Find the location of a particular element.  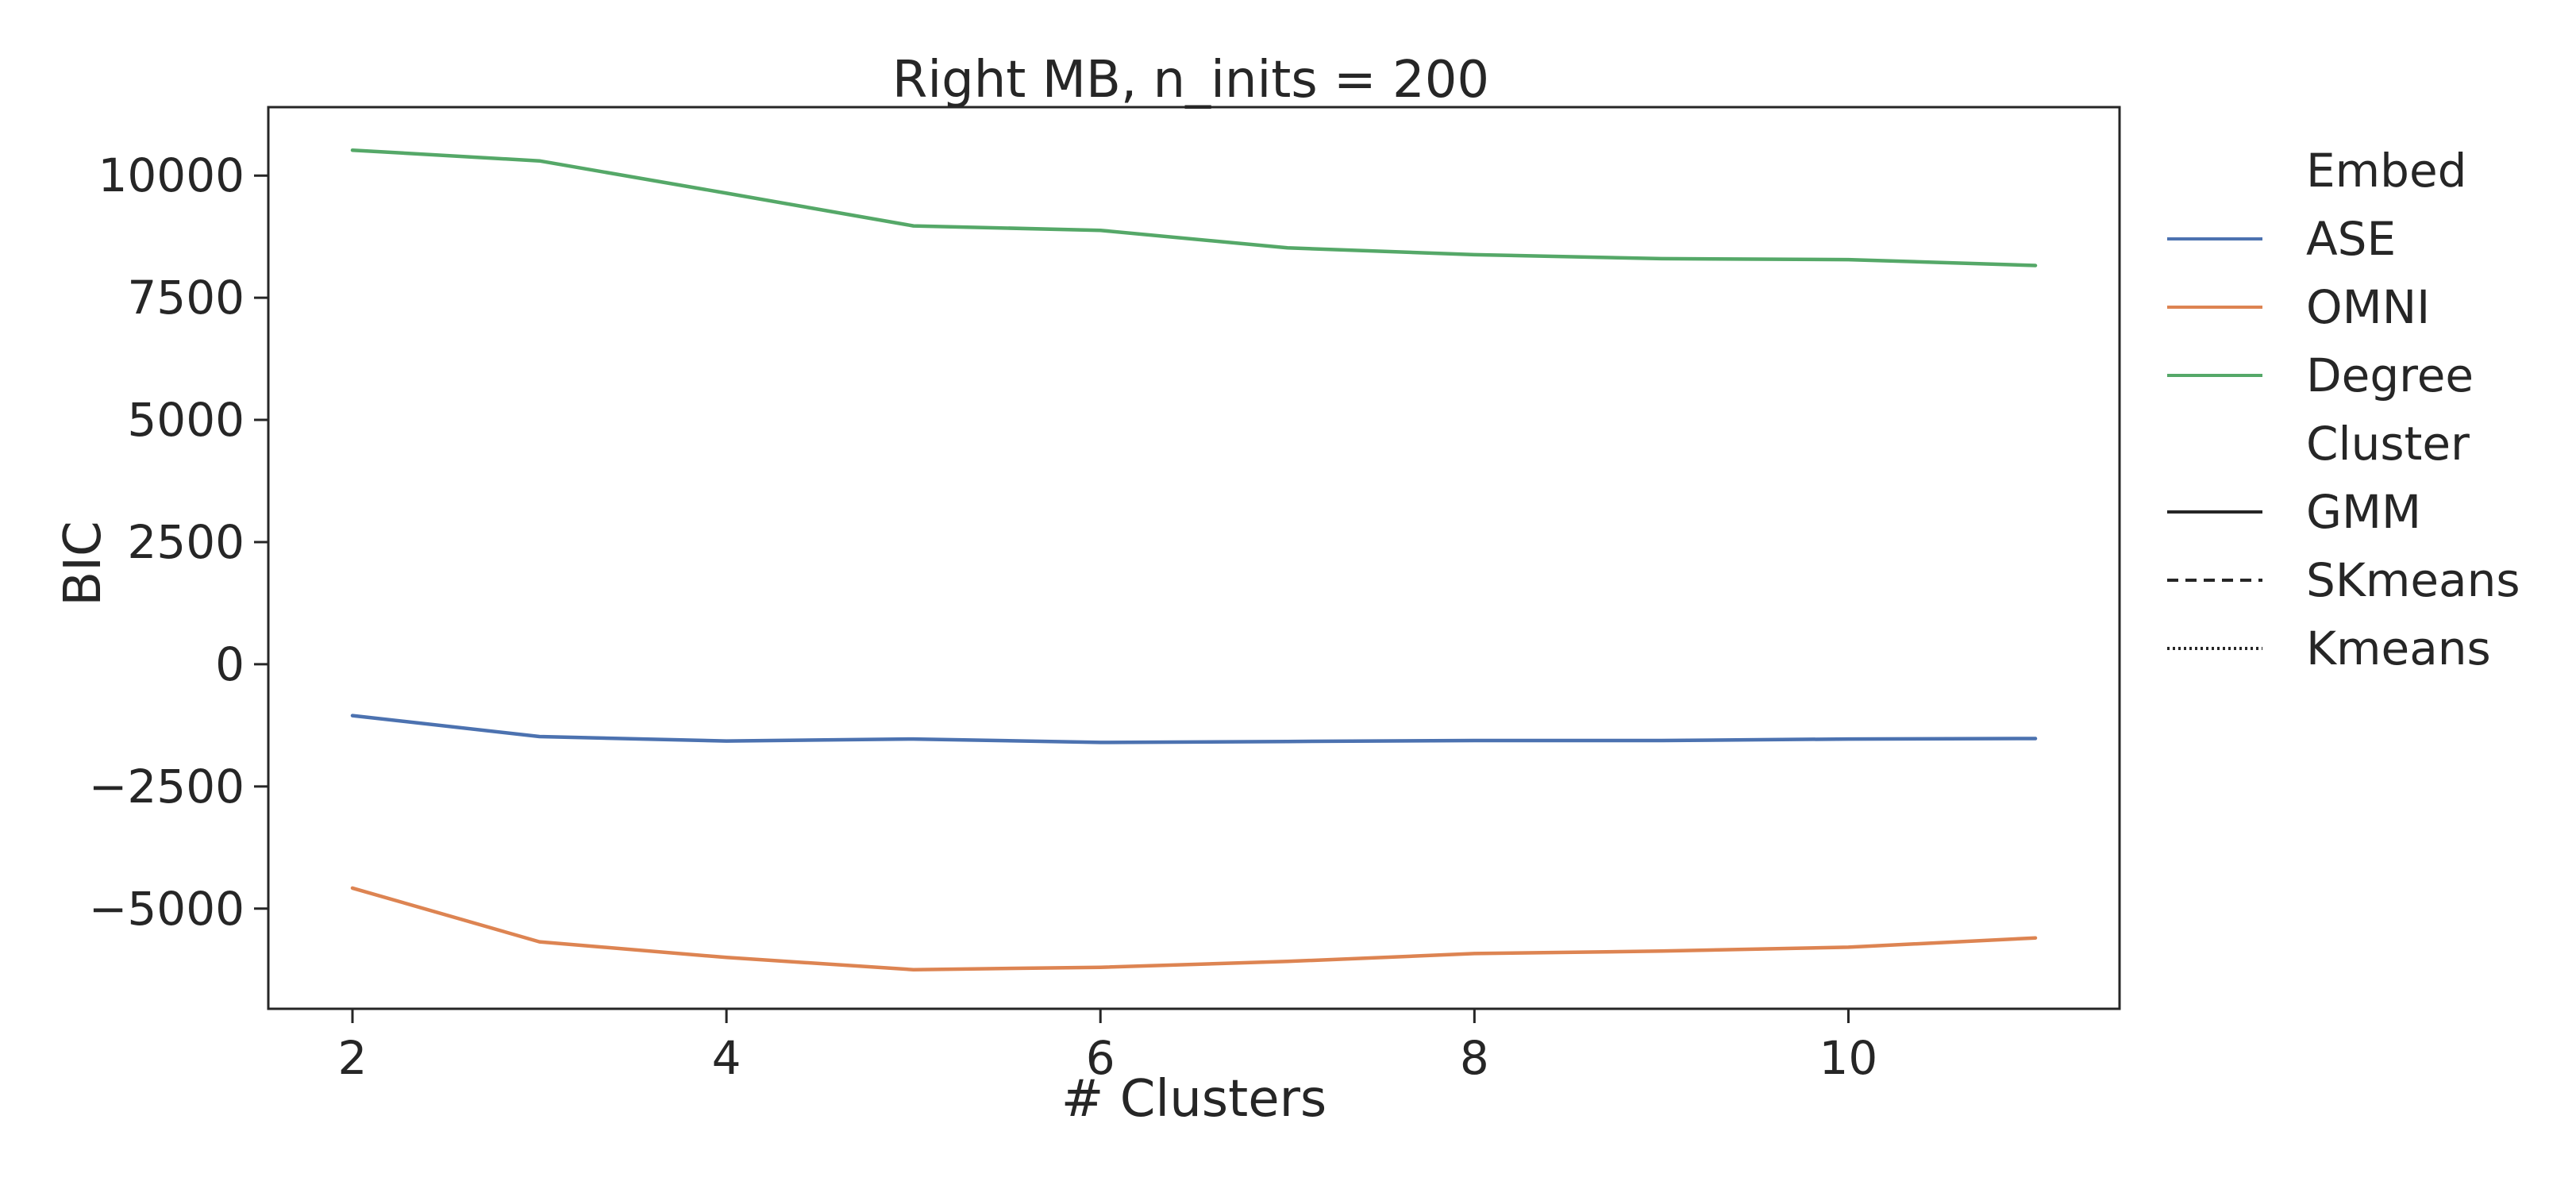

legend-label-skmeans: SKmeans is located at coordinates (2413, 580).